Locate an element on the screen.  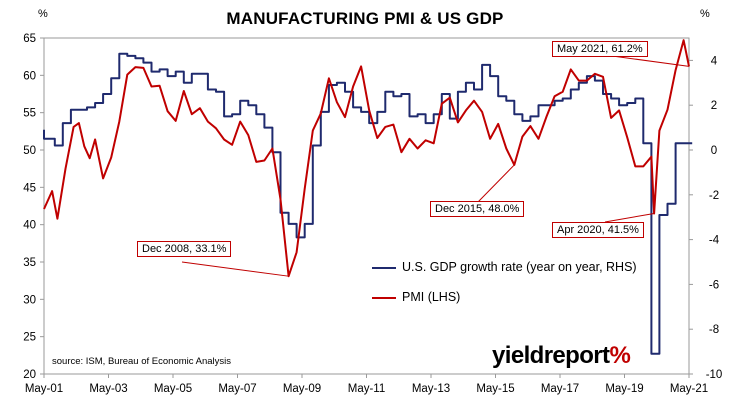
legend-label-pmi: PMI (LHS) is located at coordinates (431, 297).